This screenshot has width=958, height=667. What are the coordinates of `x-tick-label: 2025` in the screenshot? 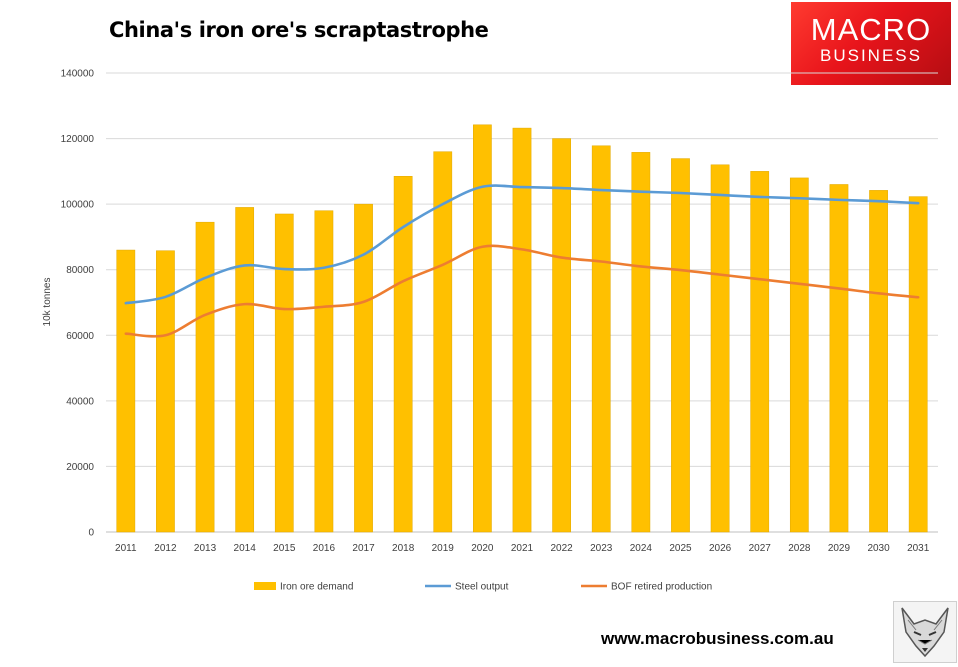 It's located at (680, 548).